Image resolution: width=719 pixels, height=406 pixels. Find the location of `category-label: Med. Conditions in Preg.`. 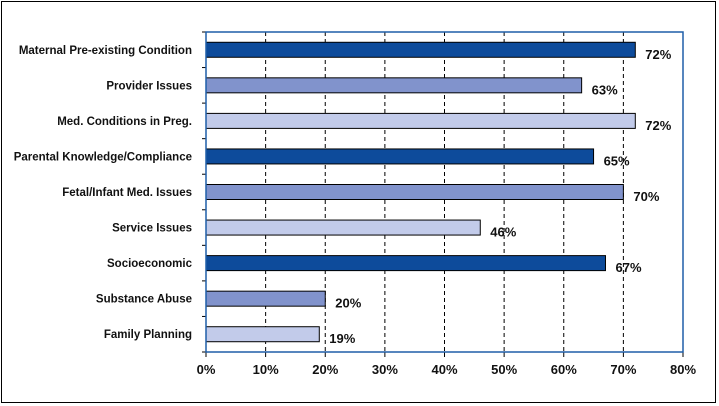

category-label: Med. Conditions in Preg. is located at coordinates (124, 122).